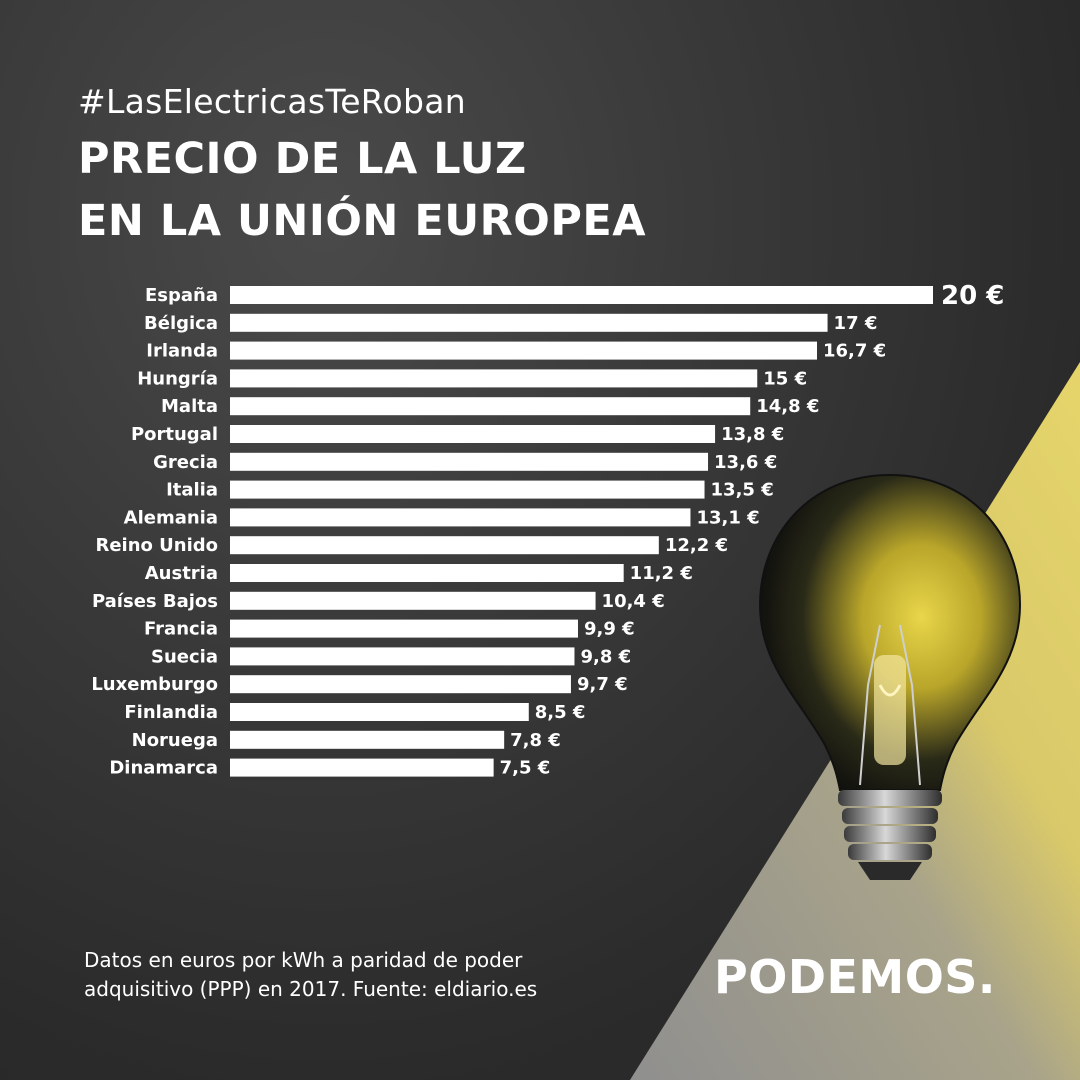  Describe the element at coordinates (171, 712) in the screenshot. I see `category-label: Finlandia` at that location.